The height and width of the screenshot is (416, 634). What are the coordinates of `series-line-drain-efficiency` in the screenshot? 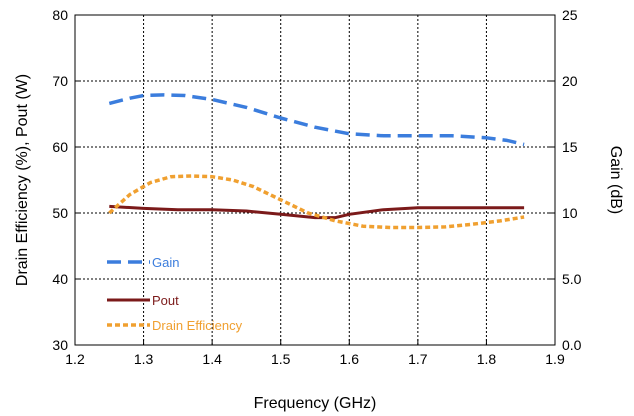 It's located at (316, 202).